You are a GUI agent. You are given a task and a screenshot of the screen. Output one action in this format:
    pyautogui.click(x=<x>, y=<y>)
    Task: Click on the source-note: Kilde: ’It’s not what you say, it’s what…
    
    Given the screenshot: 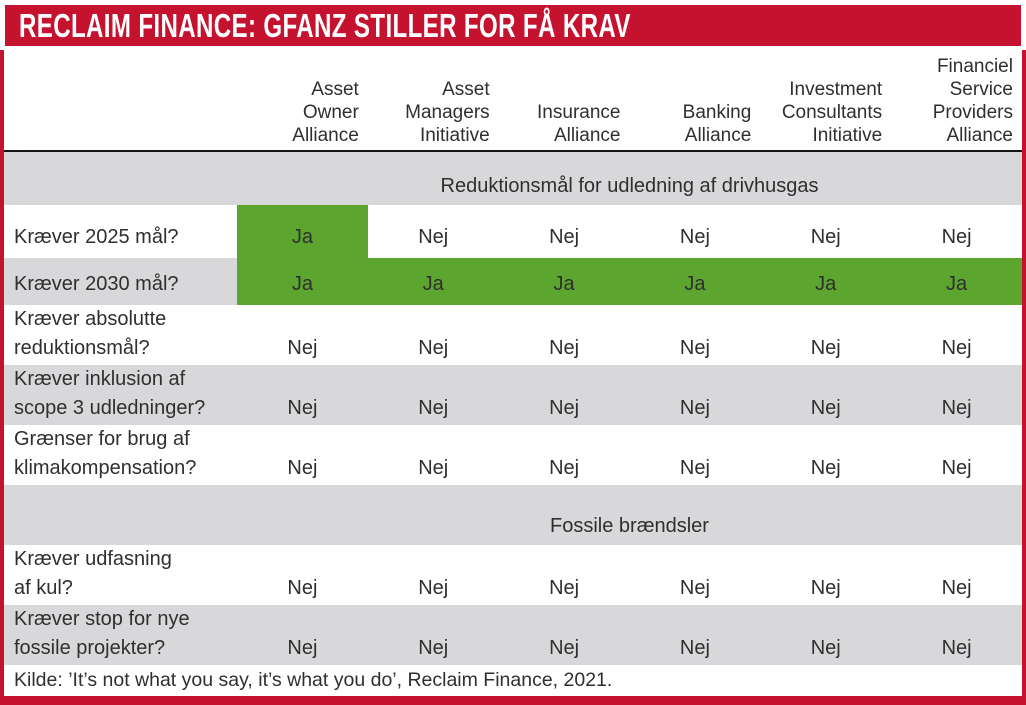 What is the action you would take?
    pyautogui.click(x=313, y=680)
    